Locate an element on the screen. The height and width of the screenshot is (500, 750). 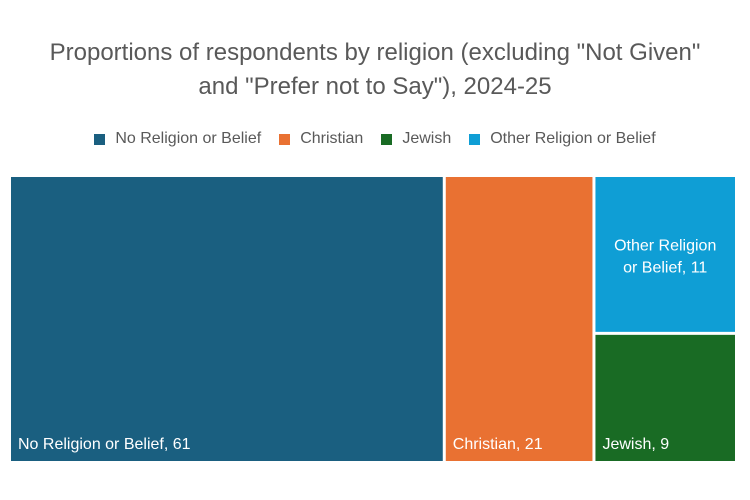
tile-label-jewish: Jewish, 9 is located at coordinates (635, 444).